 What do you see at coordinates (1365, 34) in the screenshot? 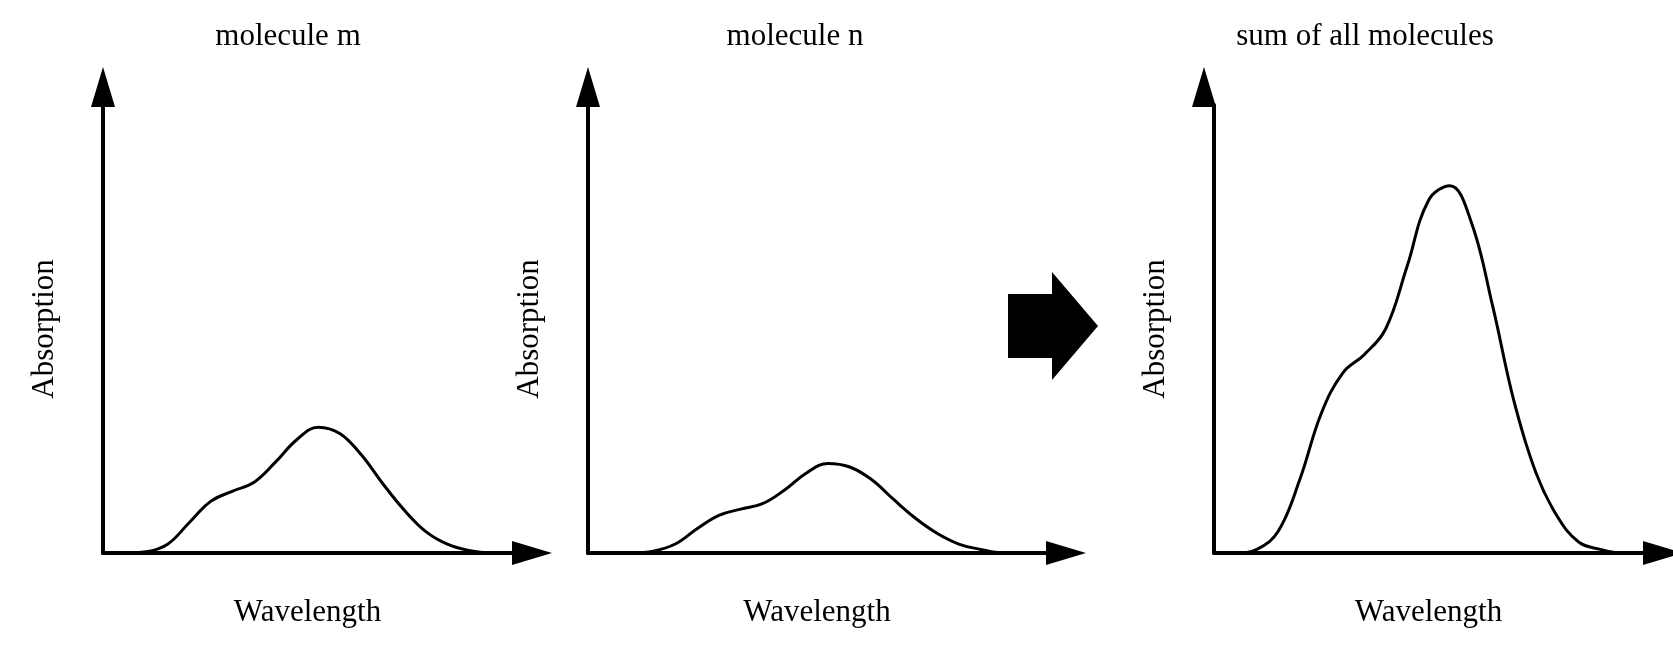
I see `chart-title: sum of all molecules` at bounding box center [1365, 34].